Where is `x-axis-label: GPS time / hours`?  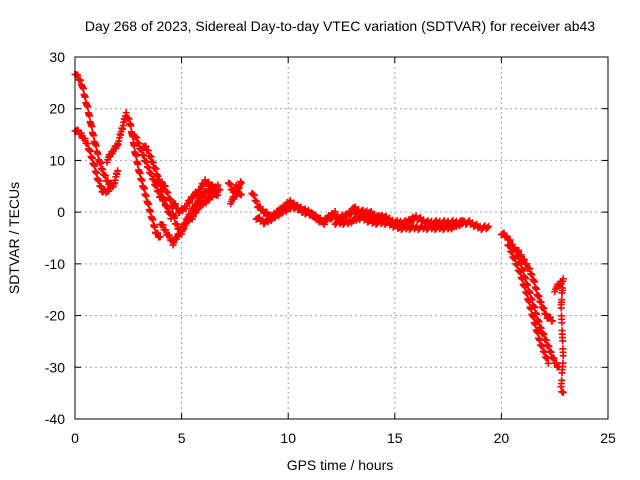 x-axis-label: GPS time / hours is located at coordinates (340, 465).